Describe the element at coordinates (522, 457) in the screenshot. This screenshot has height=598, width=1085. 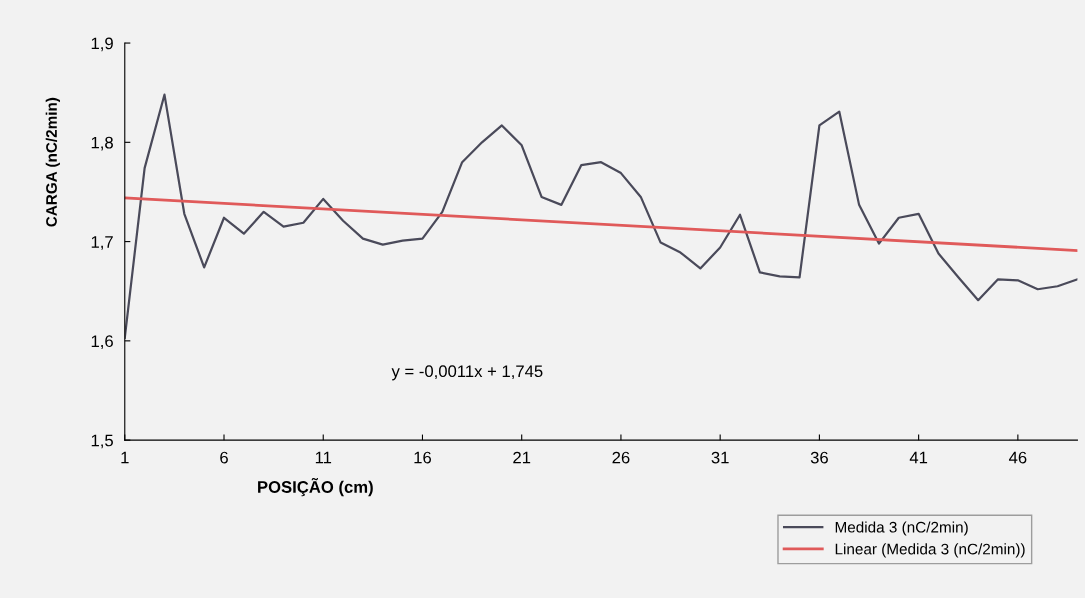
I see `x-tick-label: 21` at that location.